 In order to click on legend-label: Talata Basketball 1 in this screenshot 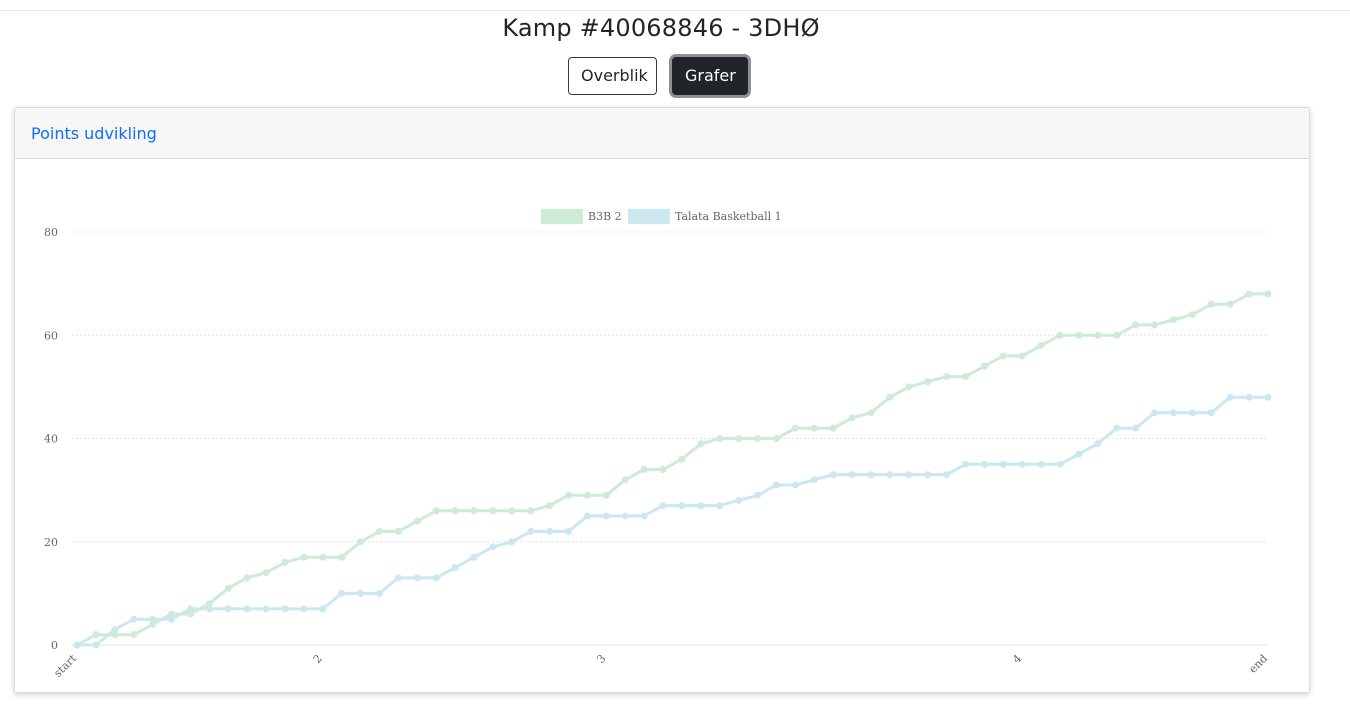, I will do `click(728, 216)`.